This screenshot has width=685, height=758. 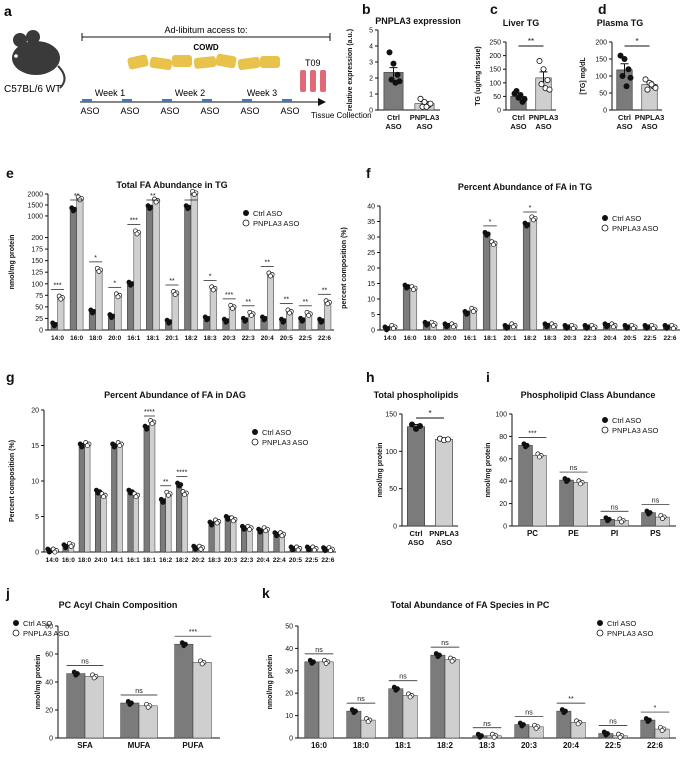 What do you see at coordinates (503, 504) in the screenshot?
I see `y-tick-label: 20` at bounding box center [503, 504].